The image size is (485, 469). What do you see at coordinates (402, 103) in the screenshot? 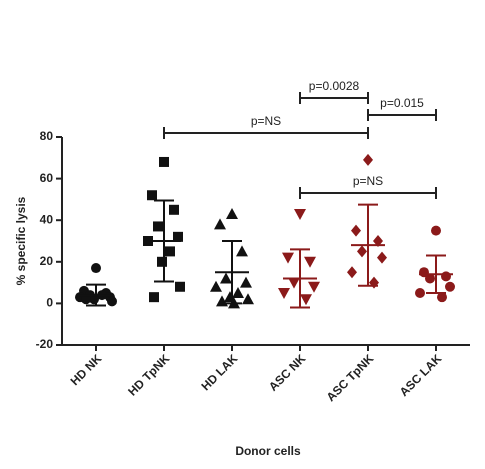
I see `p-value: p=0.015` at bounding box center [402, 103].